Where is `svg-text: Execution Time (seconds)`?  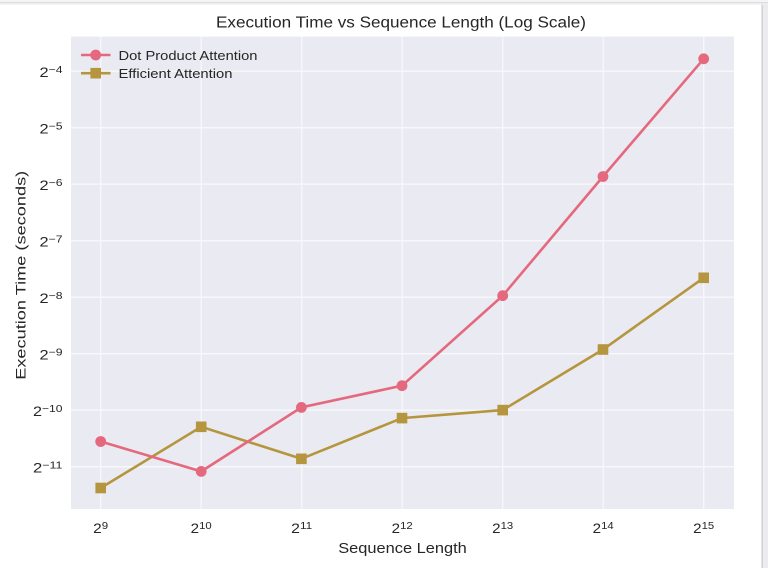 svg-text: Execution Time (seconds) is located at coordinates (21, 275).